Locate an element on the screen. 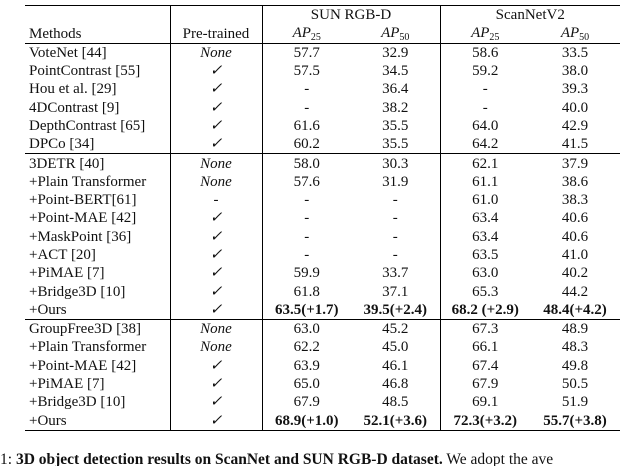  value-cell: 30.3 is located at coordinates (396, 163).